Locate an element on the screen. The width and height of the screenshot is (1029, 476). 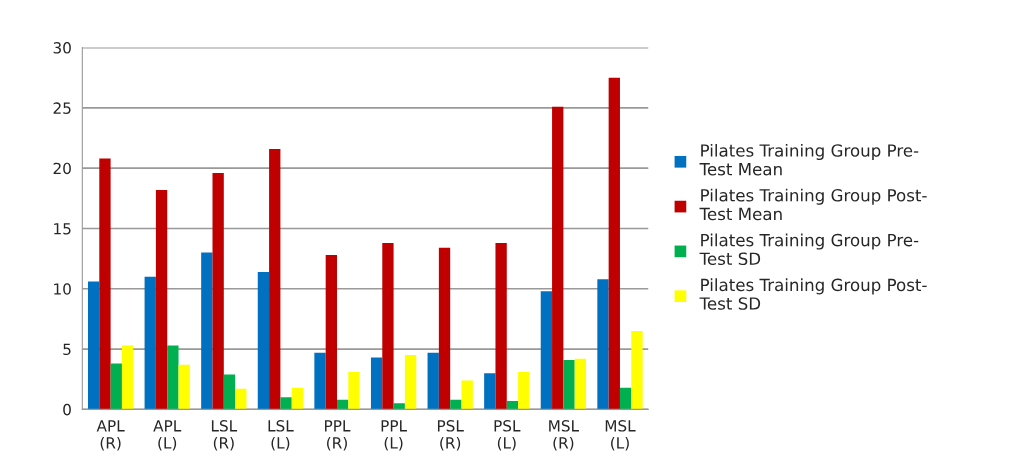
x-tick-label: PSL (R) is located at coordinates (450, 435).